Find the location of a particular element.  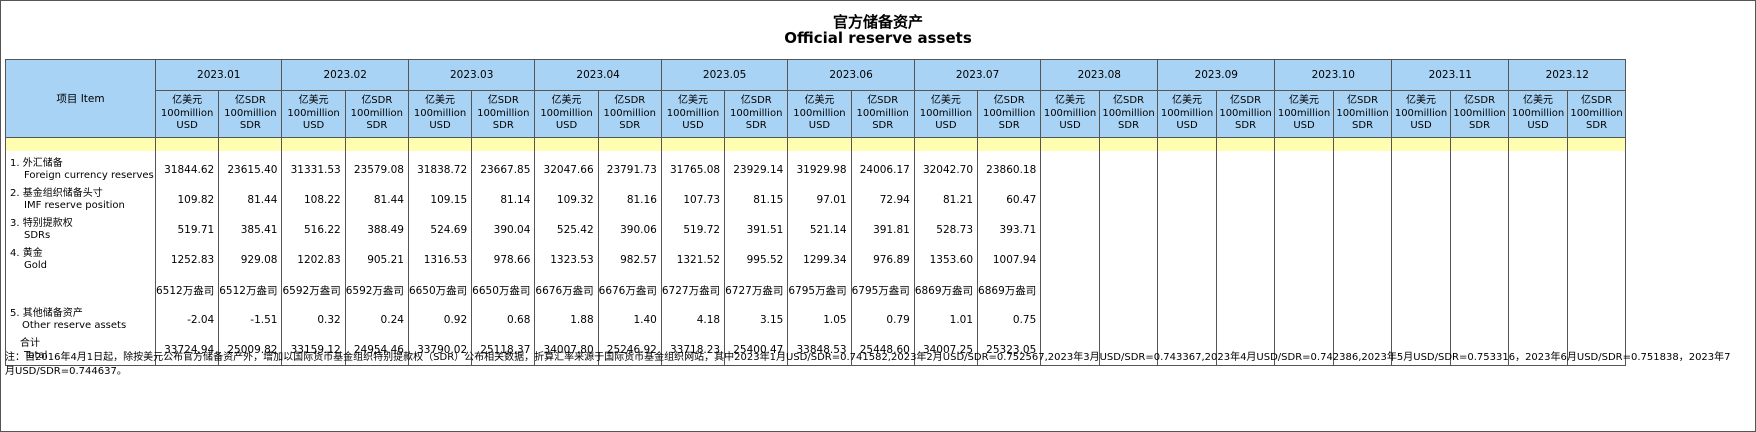

cell-usd: 6727万盎司 is located at coordinates (693, 290).